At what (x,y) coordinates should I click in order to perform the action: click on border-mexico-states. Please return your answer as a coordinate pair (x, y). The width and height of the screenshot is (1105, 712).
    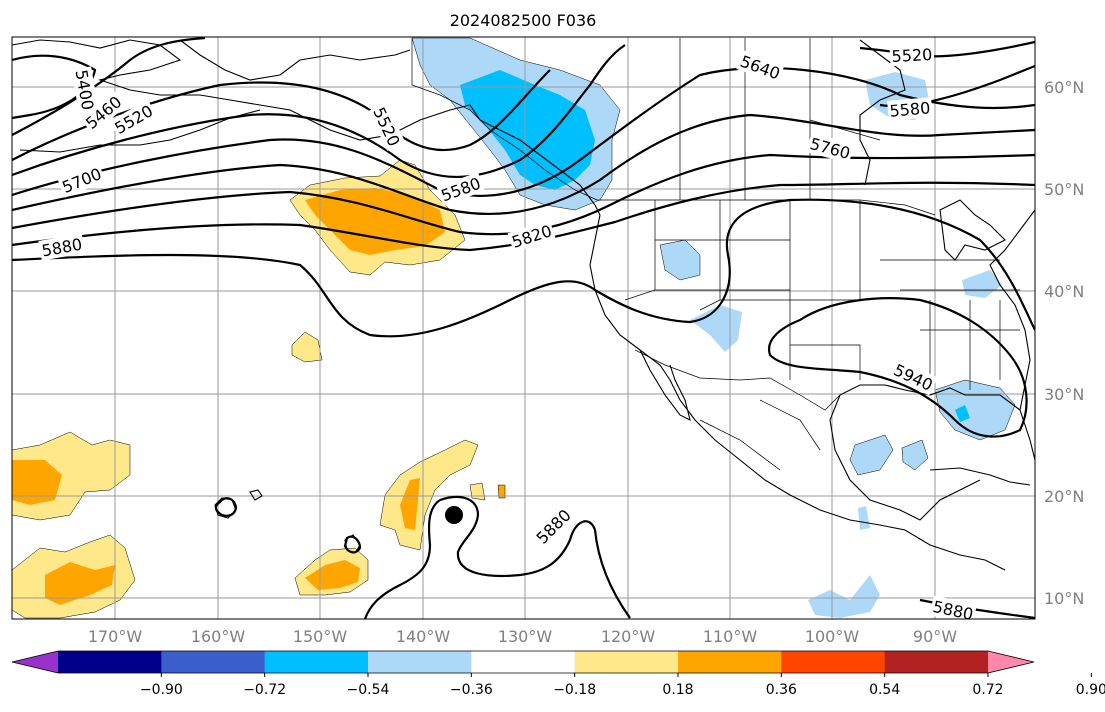
    Looking at the image, I should click on (760, 435).